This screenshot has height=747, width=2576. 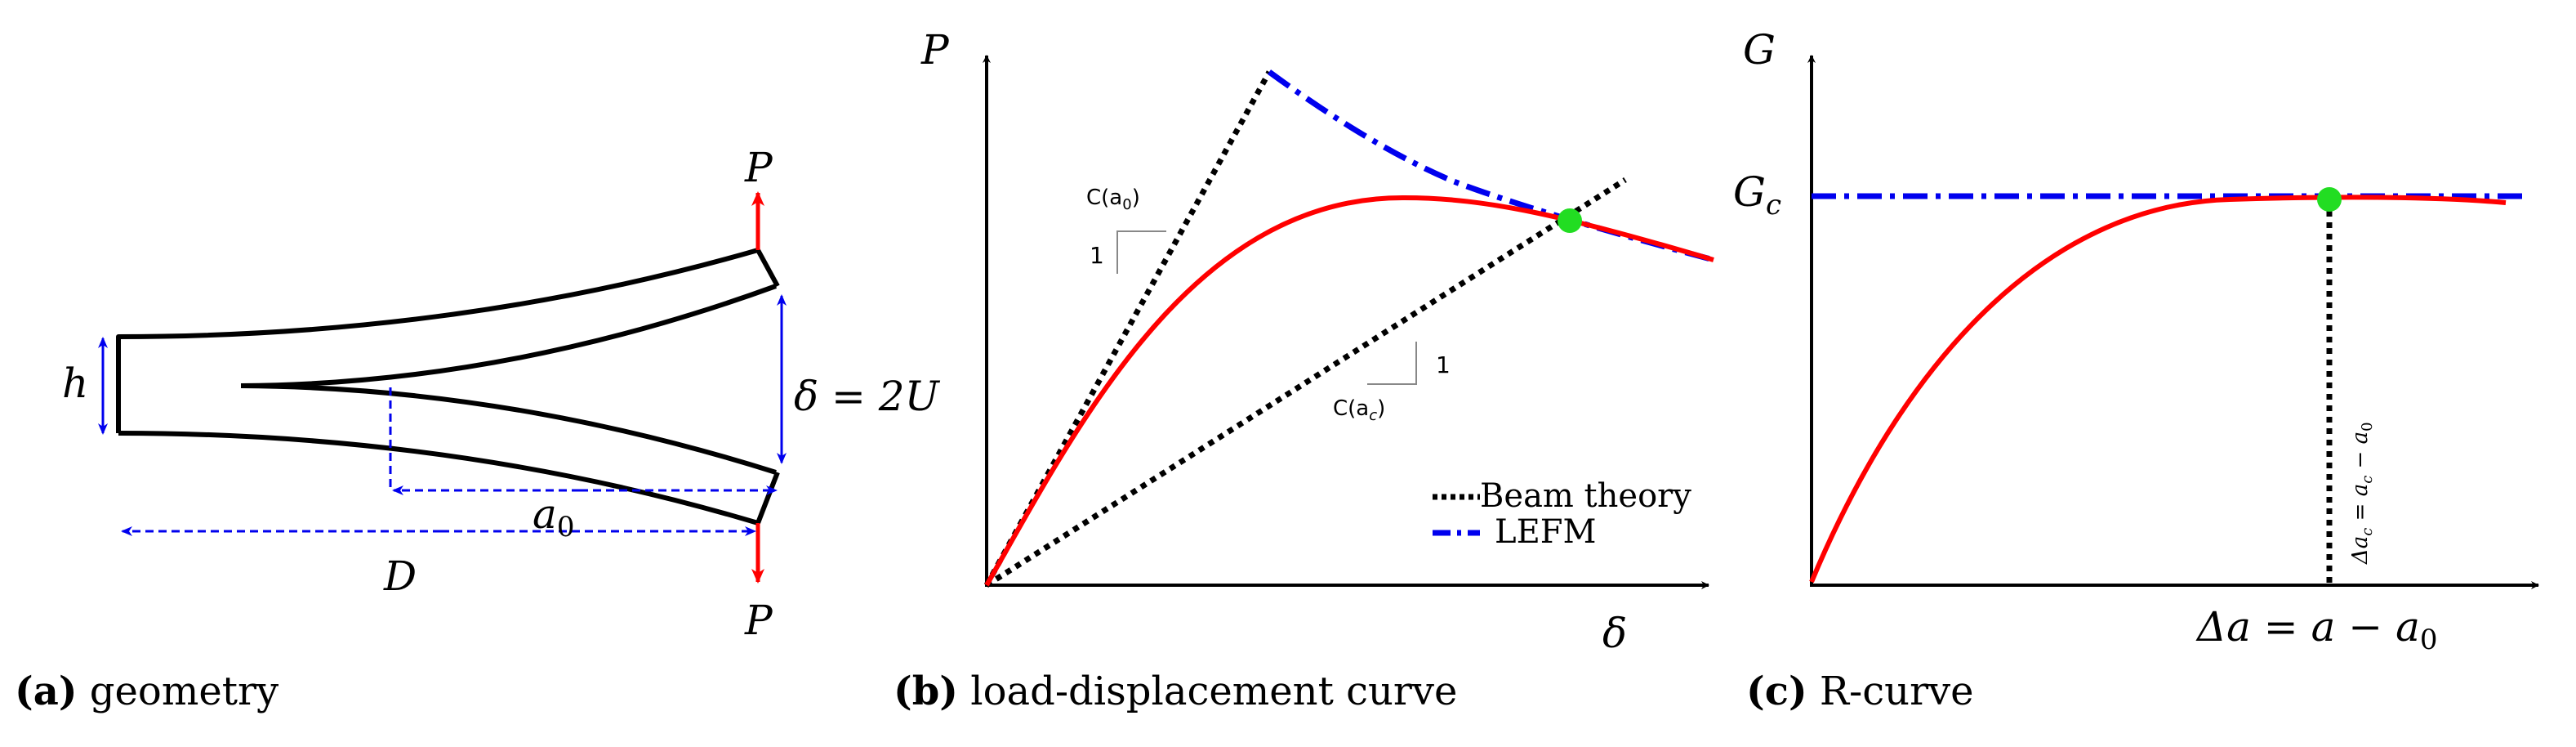 What do you see at coordinates (508, 429) in the screenshot?
I see `lower-arm-inner` at bounding box center [508, 429].